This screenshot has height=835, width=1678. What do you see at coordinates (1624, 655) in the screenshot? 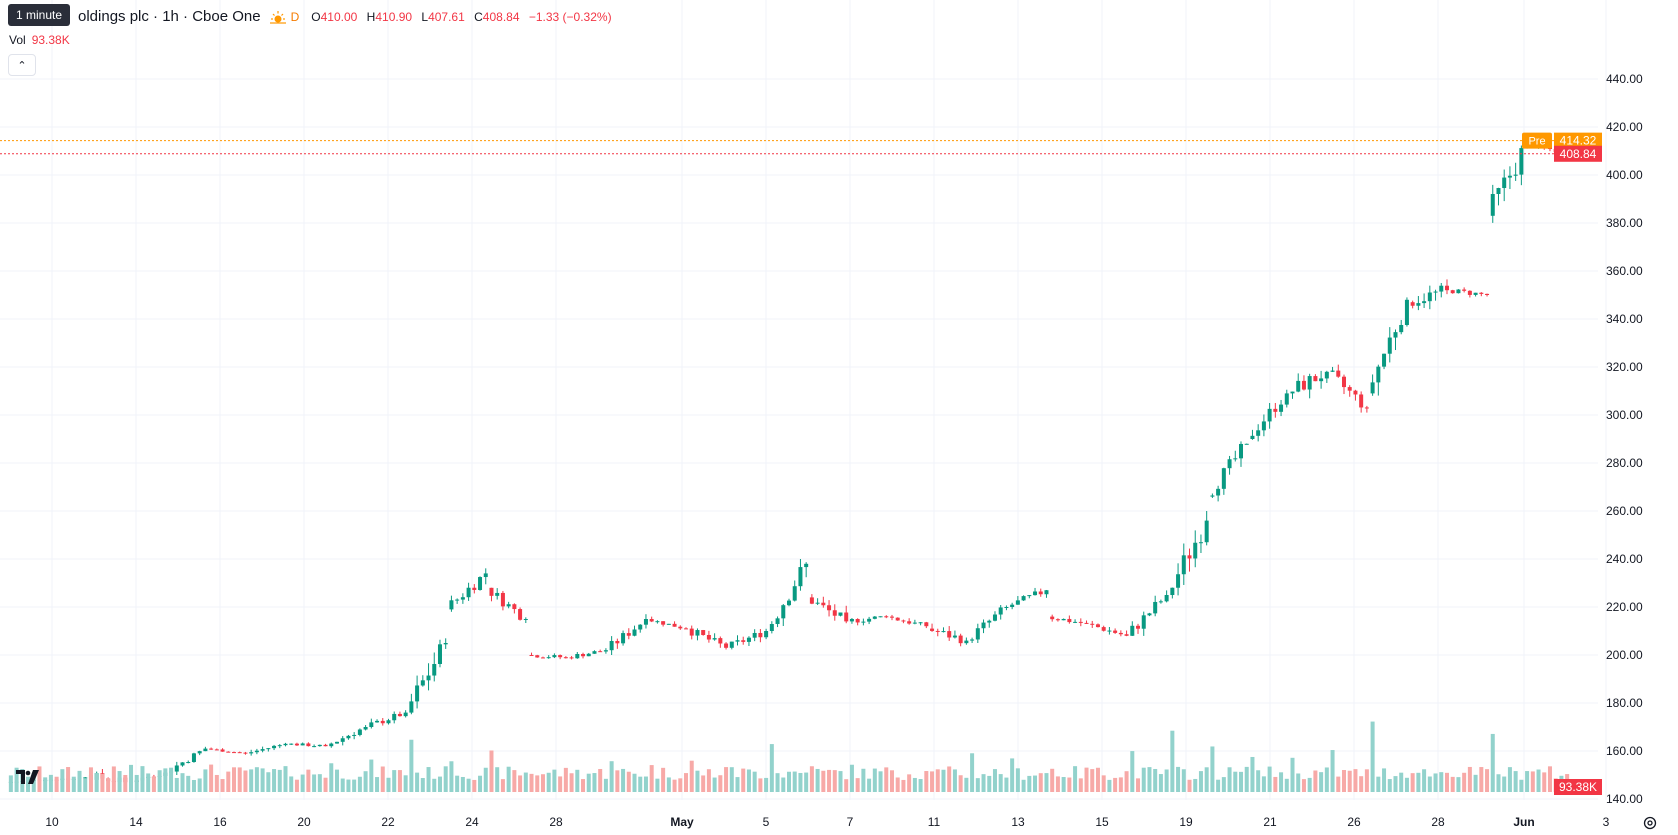
I see `y-tick-label: 200.00` at bounding box center [1624, 655].